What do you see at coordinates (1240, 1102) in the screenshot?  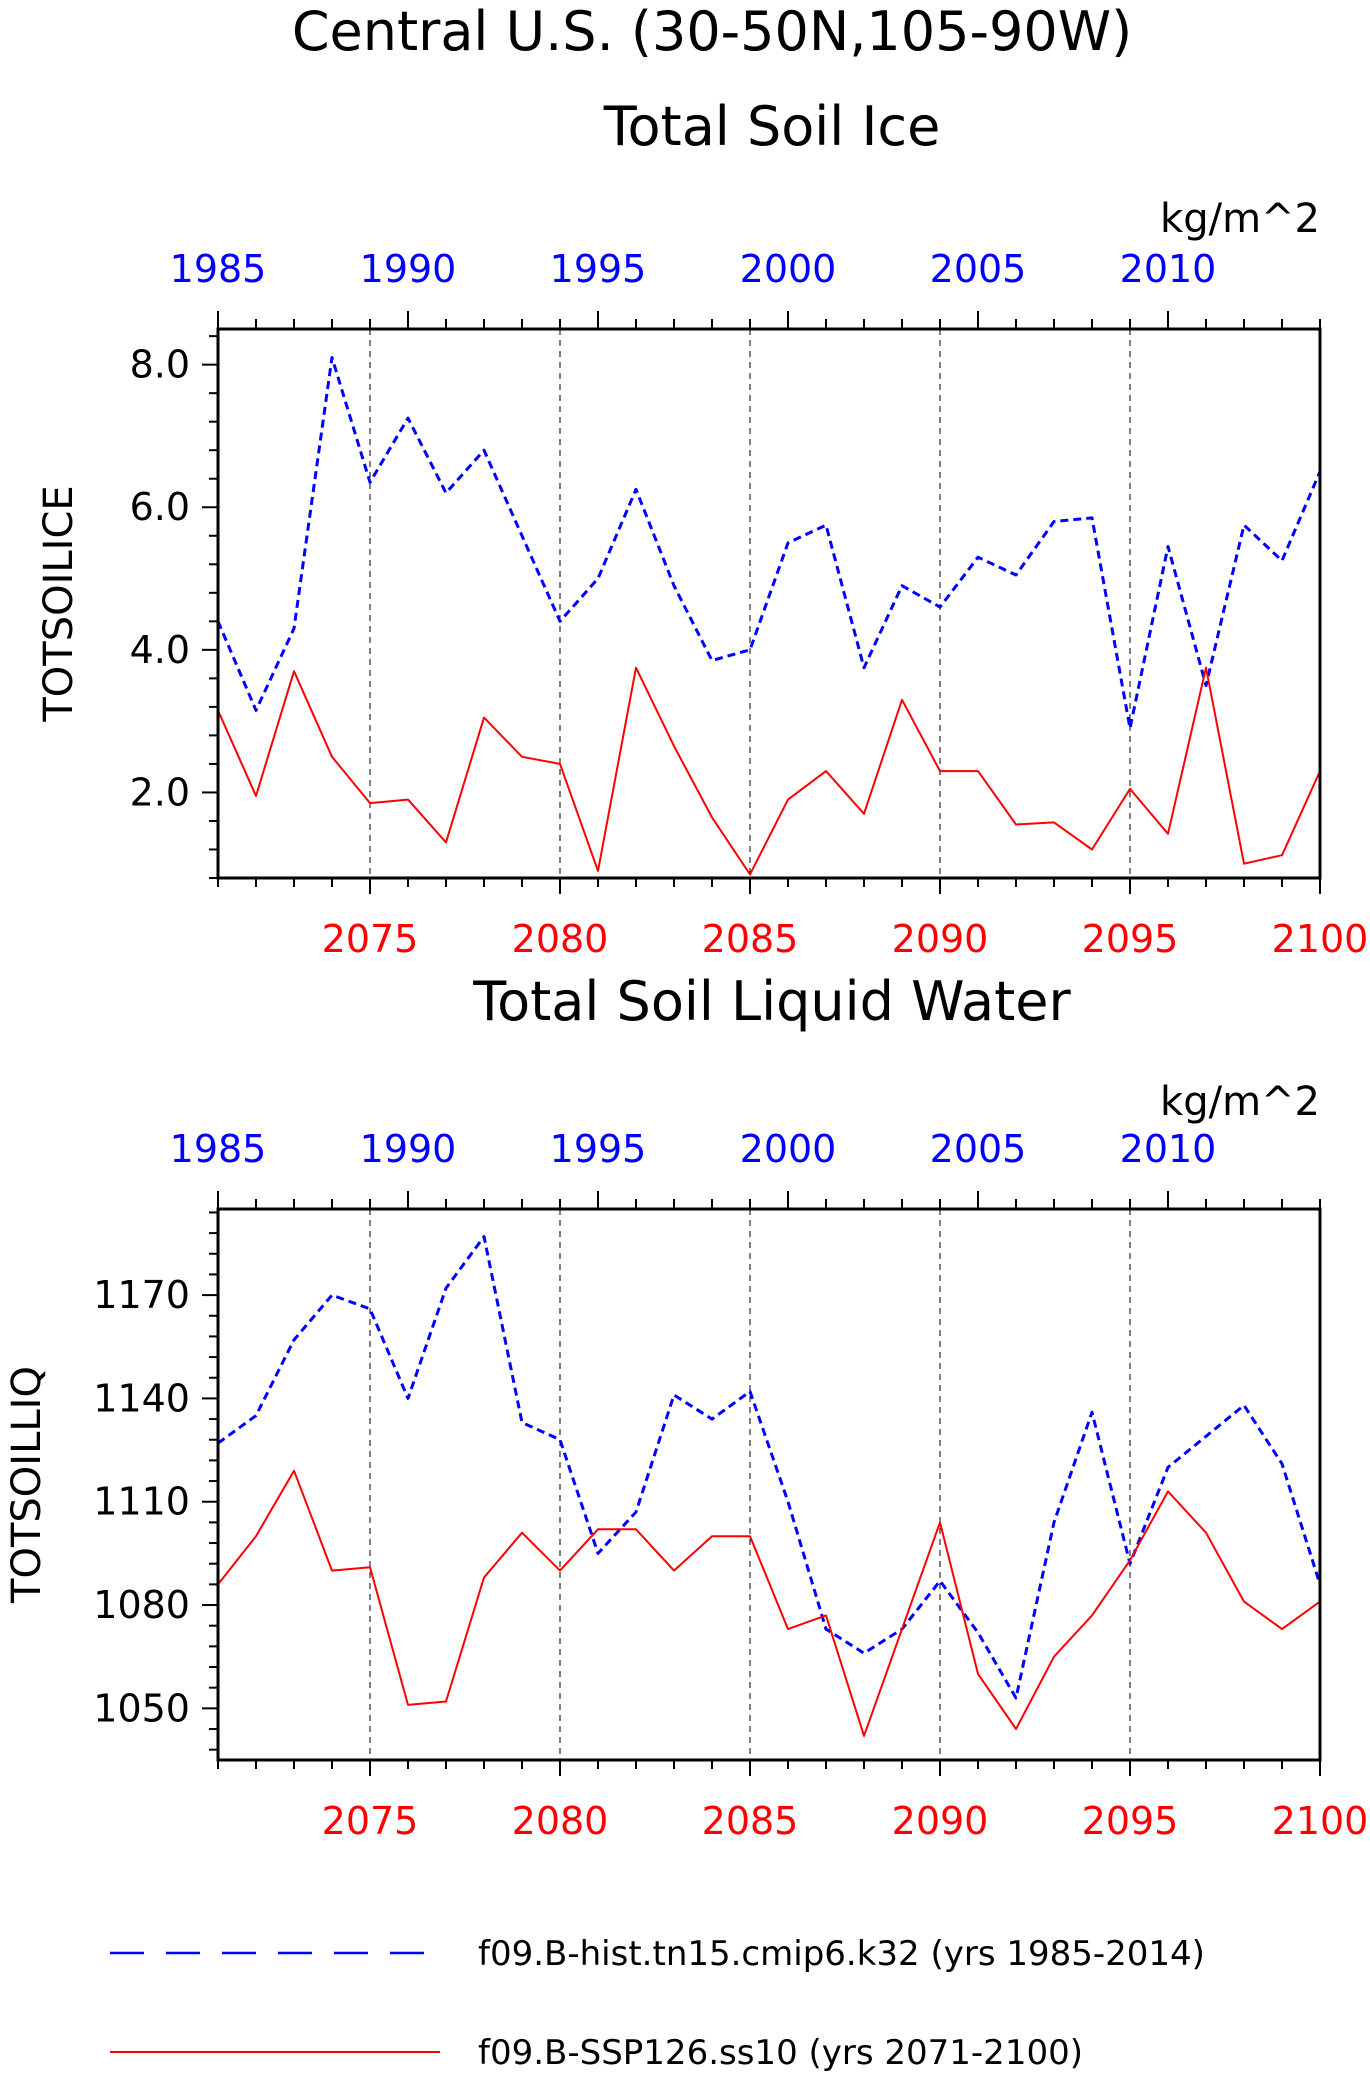 I see `panel2-units: kg/m^2` at bounding box center [1240, 1102].